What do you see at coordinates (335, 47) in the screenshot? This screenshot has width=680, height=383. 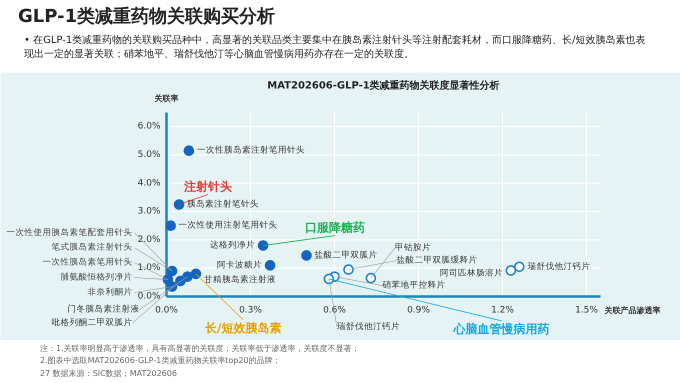 I see `chart-subtitle: • 在GLP-1类减重药物的关联购买品种中，高显著的关联品类主要集中在胰岛素注射针头等注射配套耗材，而口服降糖药、长/短效胰岛素也表现出一定的显著关联；硝苯地平、瑞舒伐他汀等心脑血管慢病用药亦存在一定的关联度。` at bounding box center [335, 47].